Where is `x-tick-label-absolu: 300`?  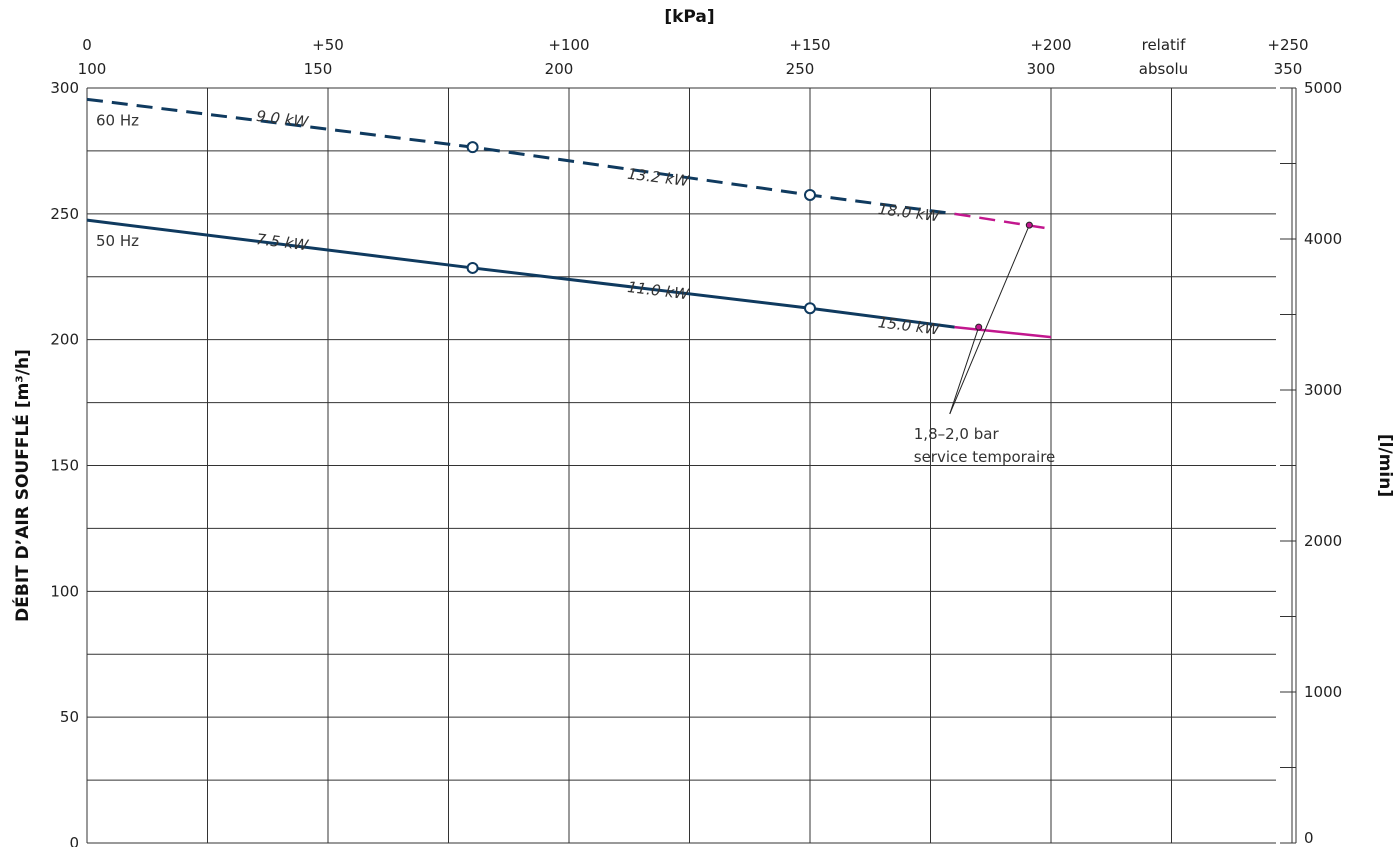 x-tick-label-absolu: 300 is located at coordinates (1041, 69).